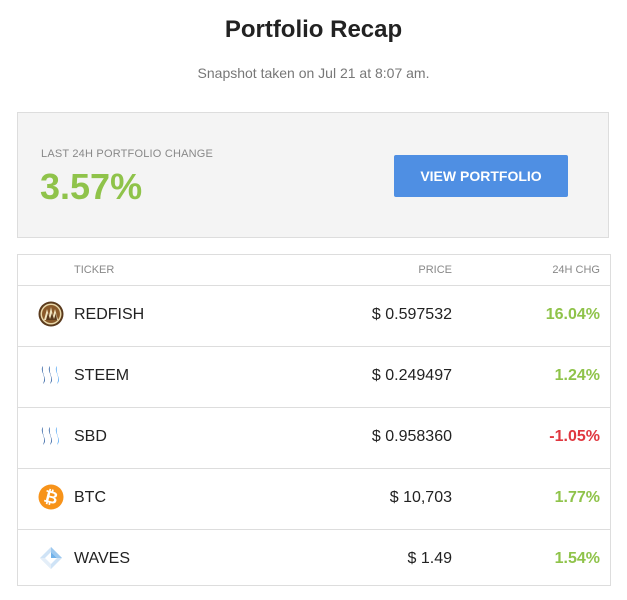 The image size is (627, 600). What do you see at coordinates (429, 558) in the screenshot?
I see `price-value: $ 1.49` at bounding box center [429, 558].